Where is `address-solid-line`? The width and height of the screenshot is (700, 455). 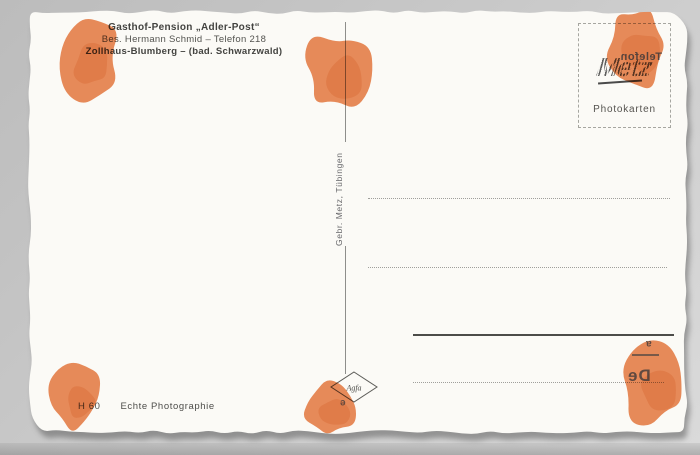
address-solid-line is located at coordinates (543, 335).